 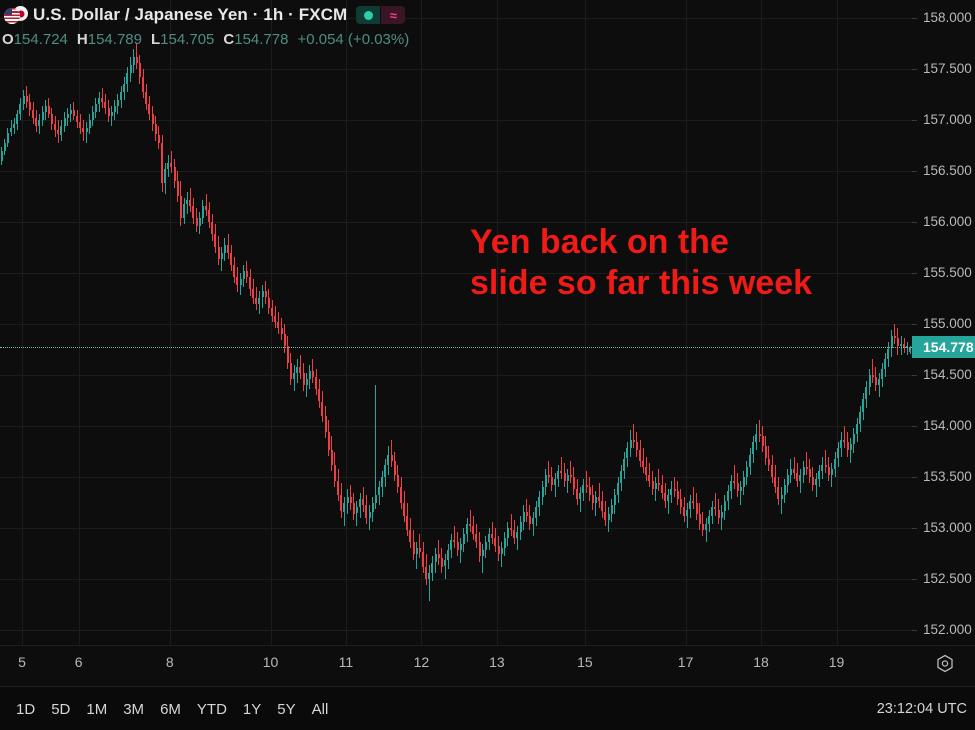 I want to click on ohlc-open-key: O, so click(x=8, y=39).